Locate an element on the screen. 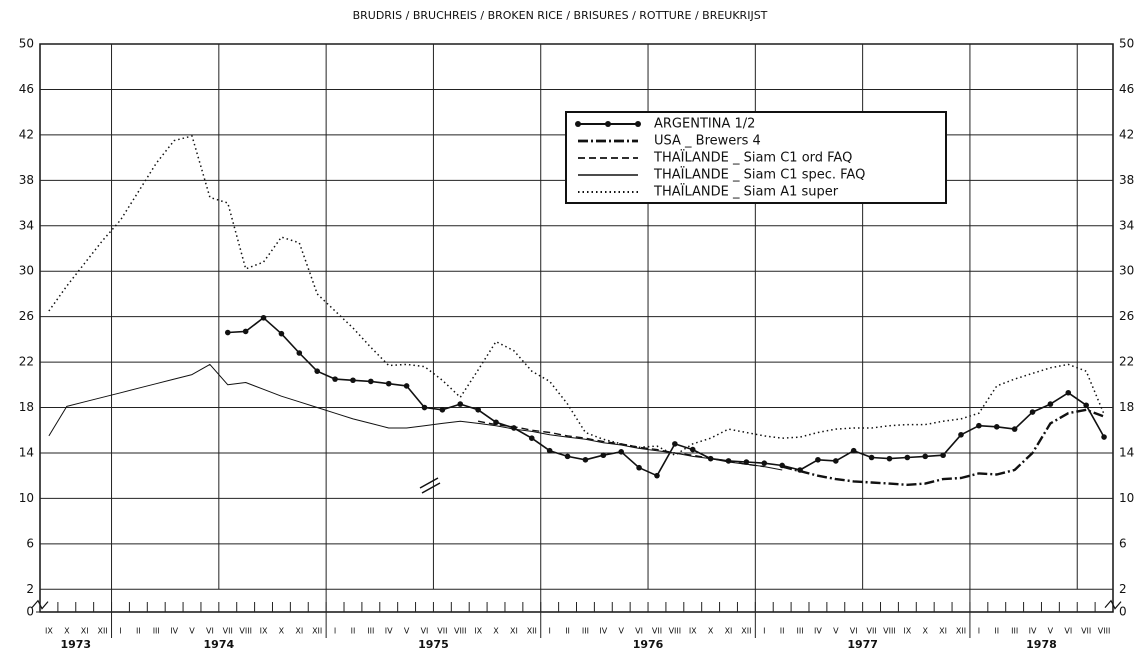 The image size is (1143, 651). year-label: 1975 is located at coordinates (433, 644).